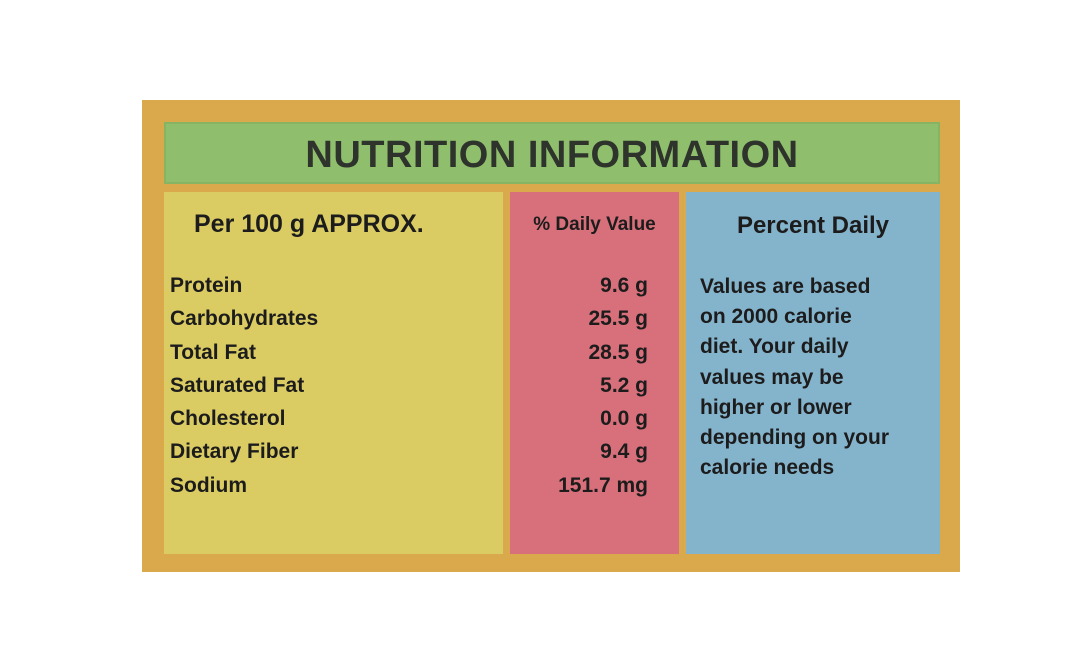 This screenshot has width=1068, height=671. What do you see at coordinates (237, 385) in the screenshot?
I see `nutrient-name: Saturated Fat` at bounding box center [237, 385].